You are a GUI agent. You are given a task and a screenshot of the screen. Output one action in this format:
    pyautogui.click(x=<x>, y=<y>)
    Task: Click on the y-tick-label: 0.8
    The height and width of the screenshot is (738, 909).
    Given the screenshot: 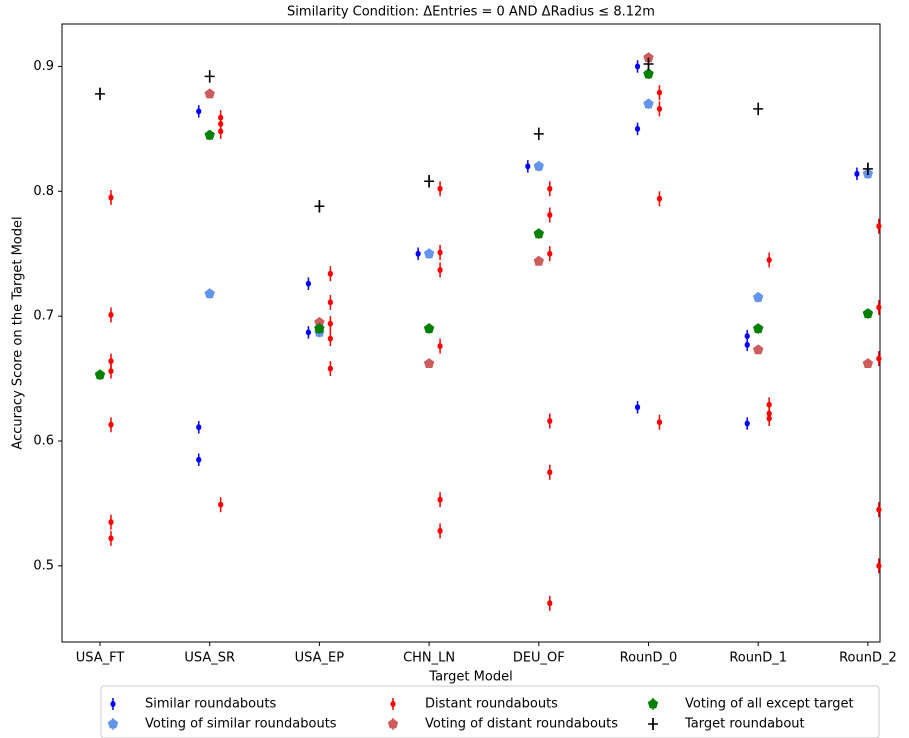 What is the action you would take?
    pyautogui.click(x=43, y=191)
    